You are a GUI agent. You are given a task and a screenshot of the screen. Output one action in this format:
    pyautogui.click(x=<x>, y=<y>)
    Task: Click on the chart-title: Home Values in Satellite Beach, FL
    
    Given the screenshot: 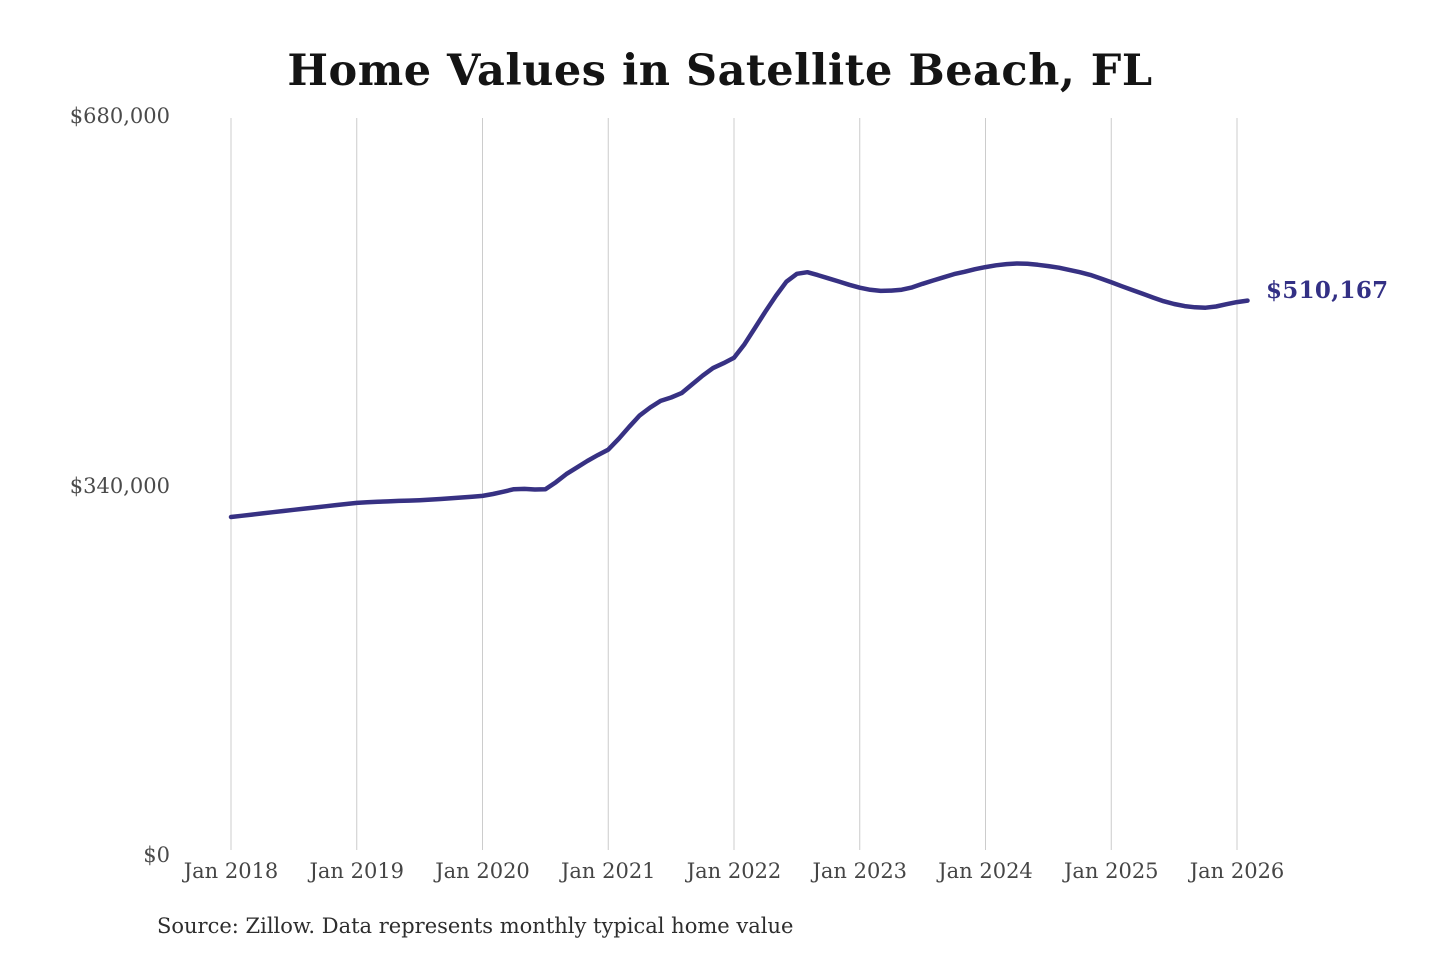 What is the action you would take?
    pyautogui.click(x=720, y=71)
    